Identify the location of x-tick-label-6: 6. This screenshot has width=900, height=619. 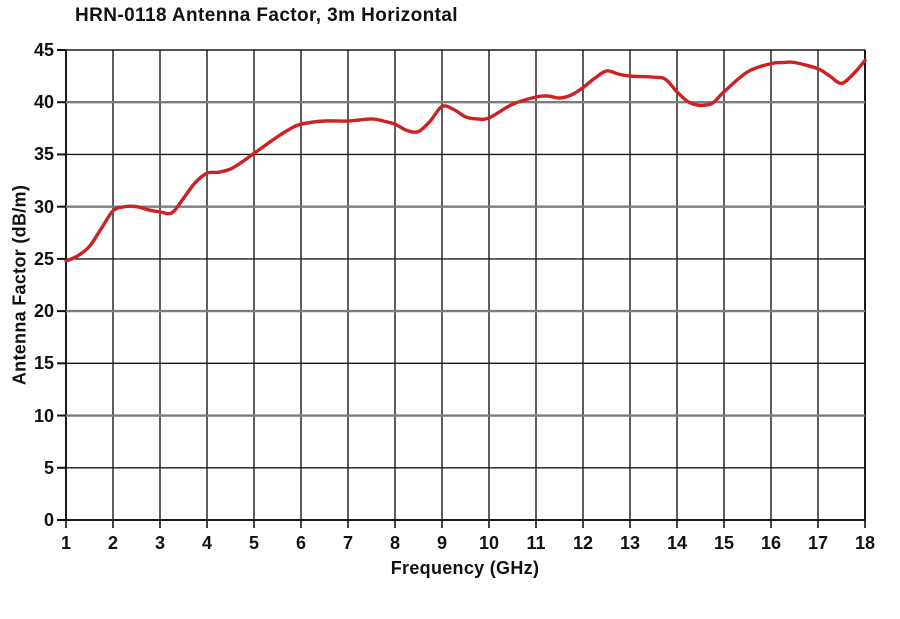
(300, 543).